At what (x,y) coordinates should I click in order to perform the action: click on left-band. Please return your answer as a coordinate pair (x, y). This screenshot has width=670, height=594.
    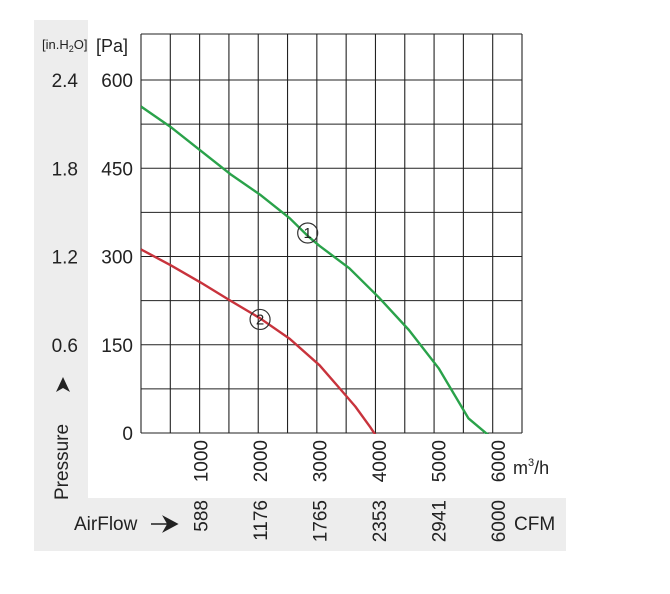
    Looking at the image, I should click on (61, 259).